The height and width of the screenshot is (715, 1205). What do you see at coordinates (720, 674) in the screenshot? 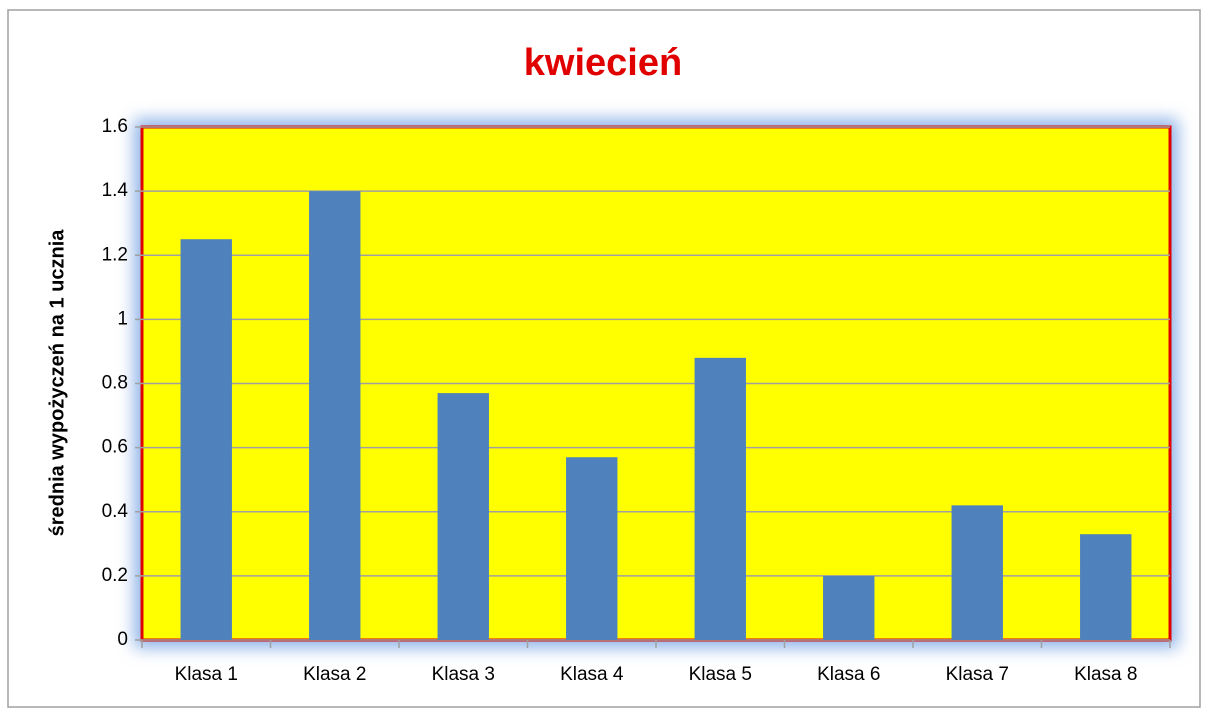
I see `x-tick-label: Klasa 5` at bounding box center [720, 674].